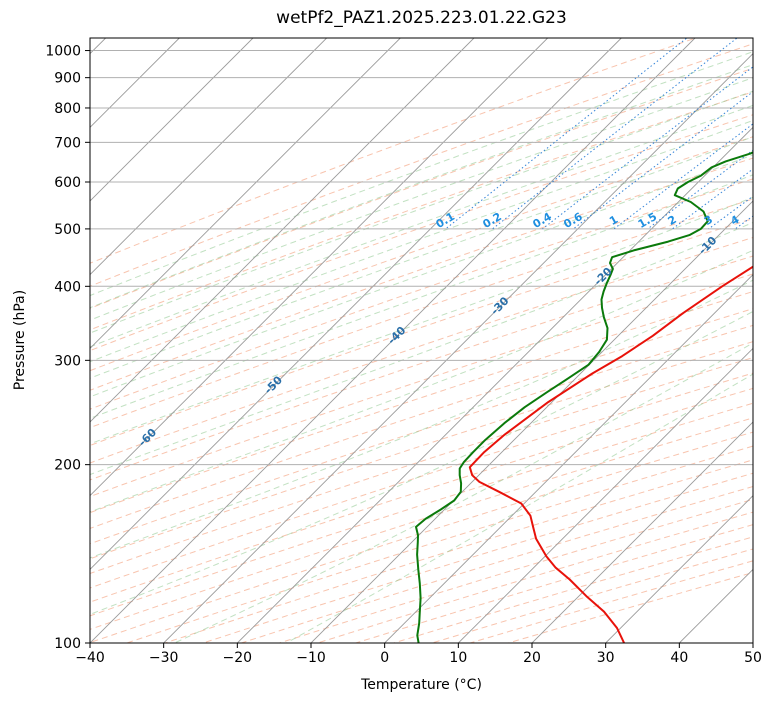  Describe the element at coordinates (63, 52) in the screenshot. I see `y-tick-label: 1000` at that location.